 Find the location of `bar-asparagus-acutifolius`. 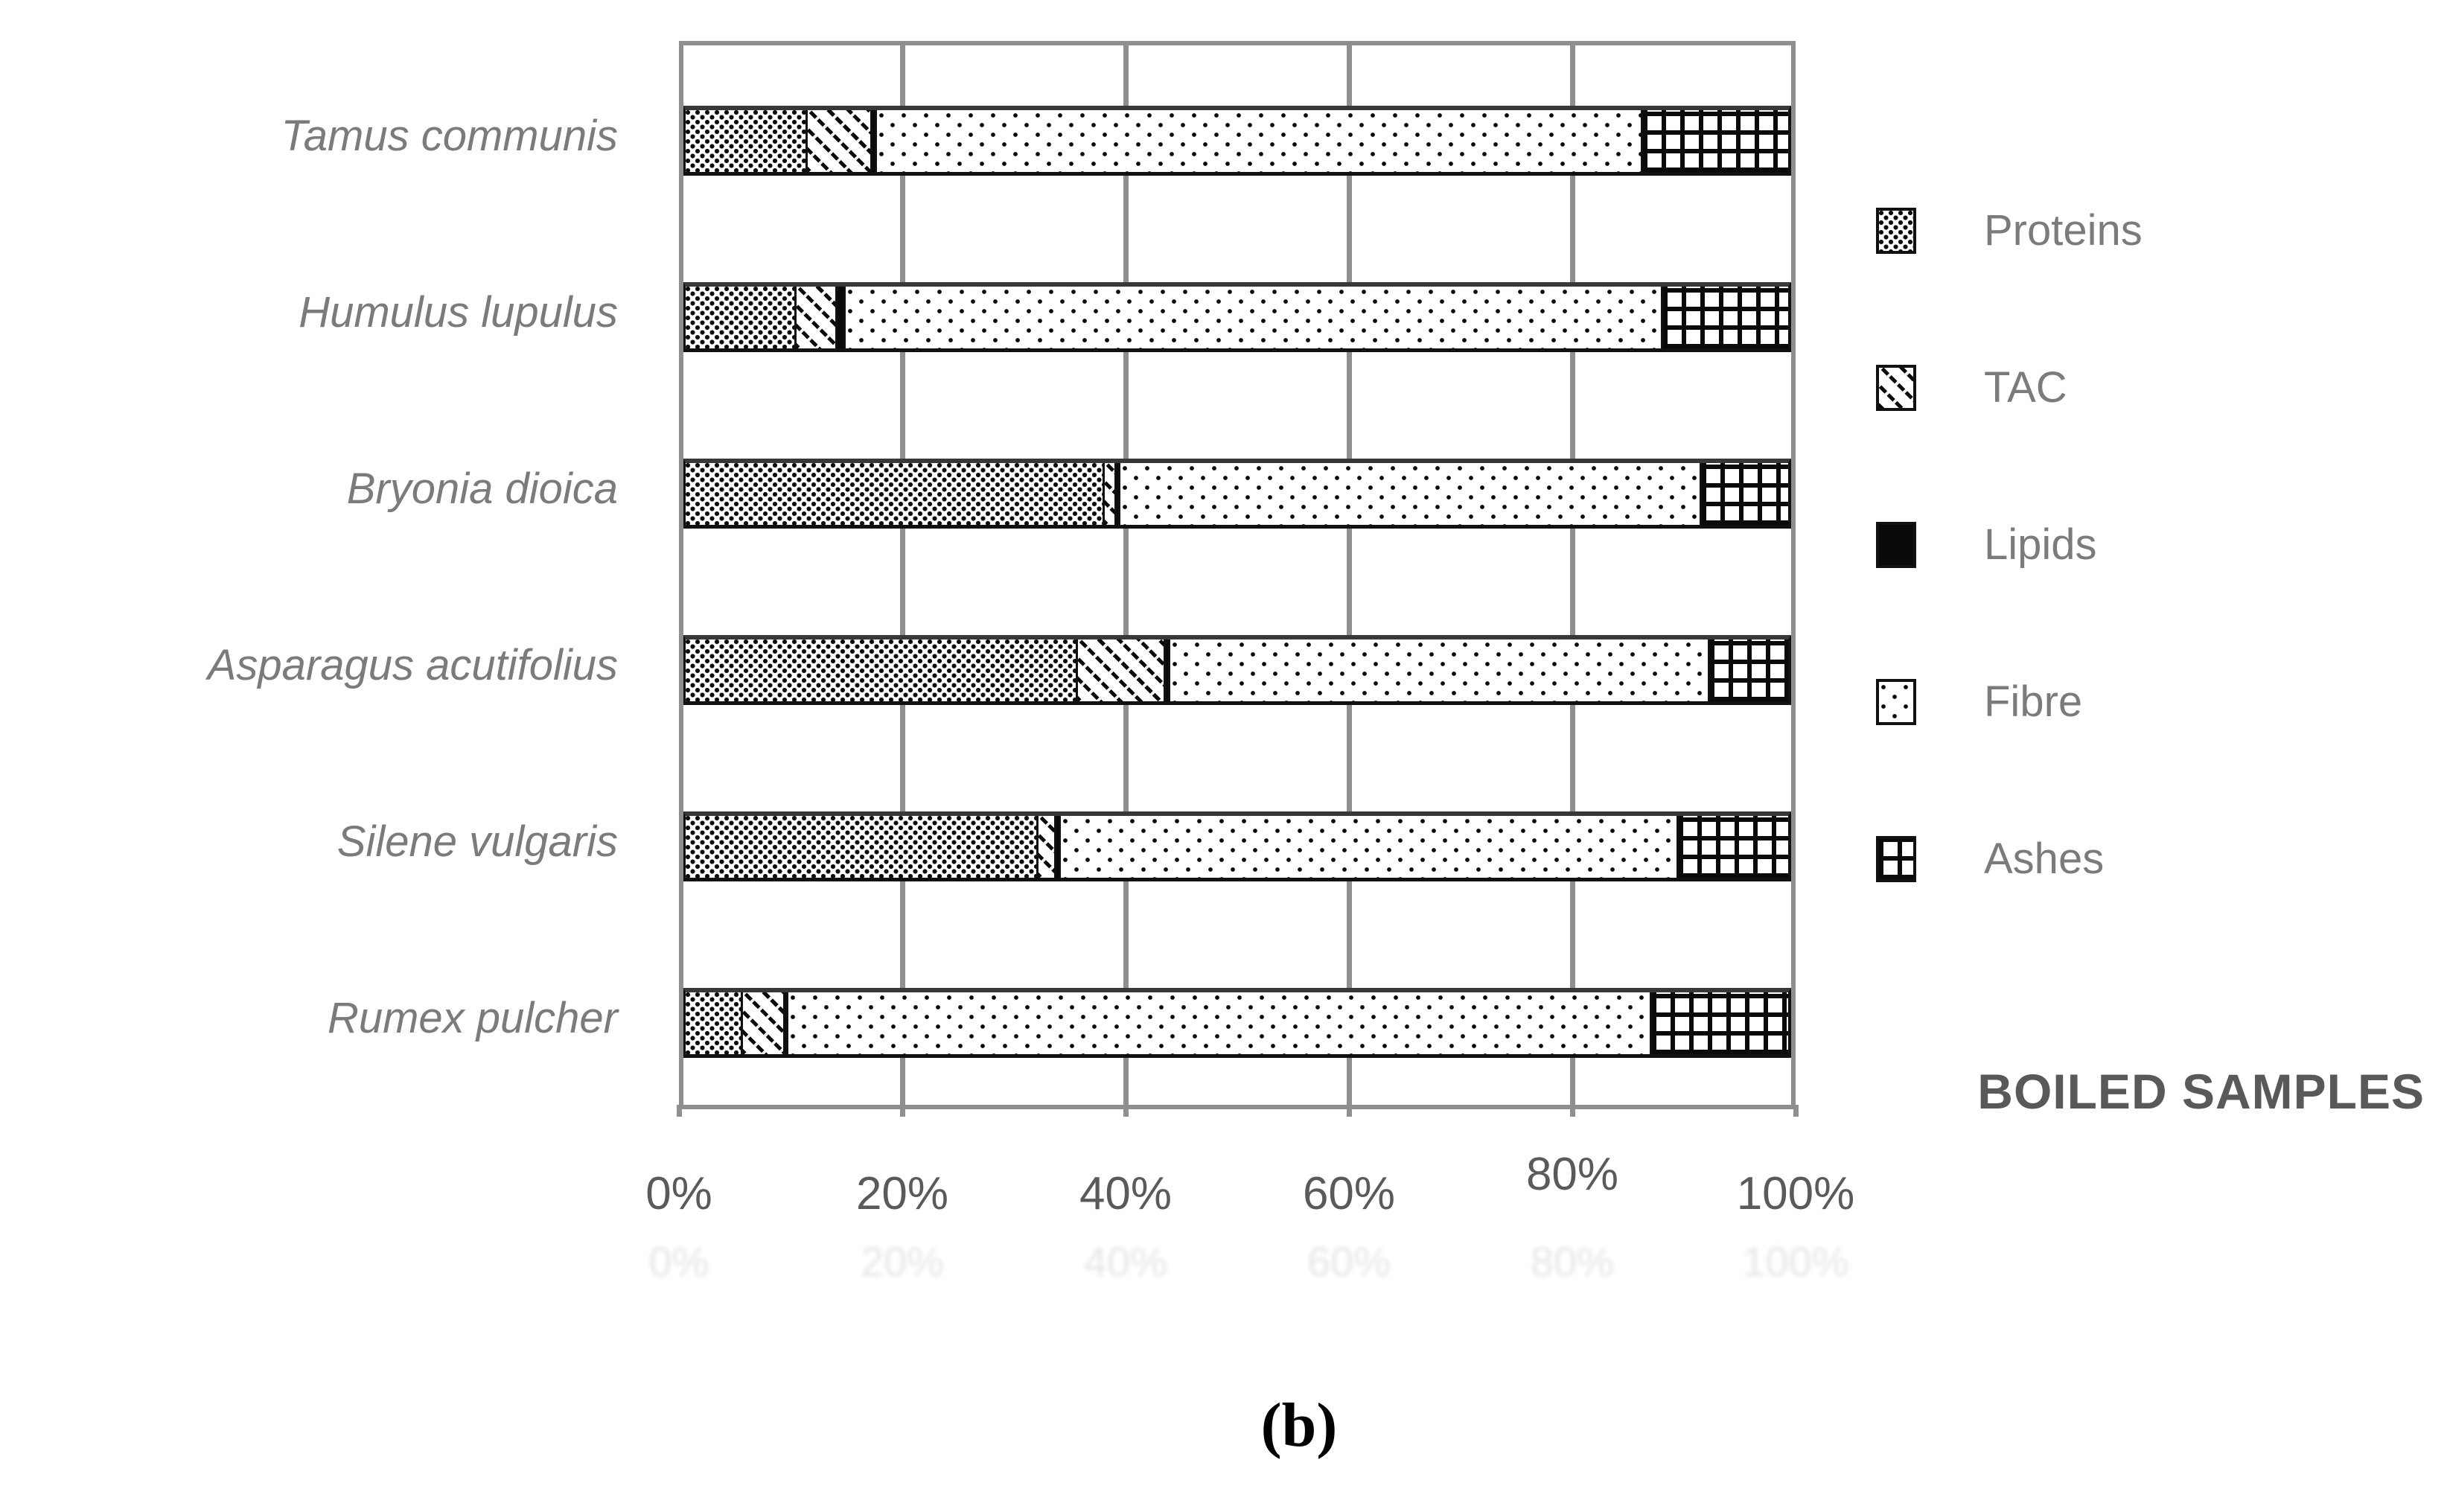

bar-asparagus-acutifolius is located at coordinates (1237, 670).